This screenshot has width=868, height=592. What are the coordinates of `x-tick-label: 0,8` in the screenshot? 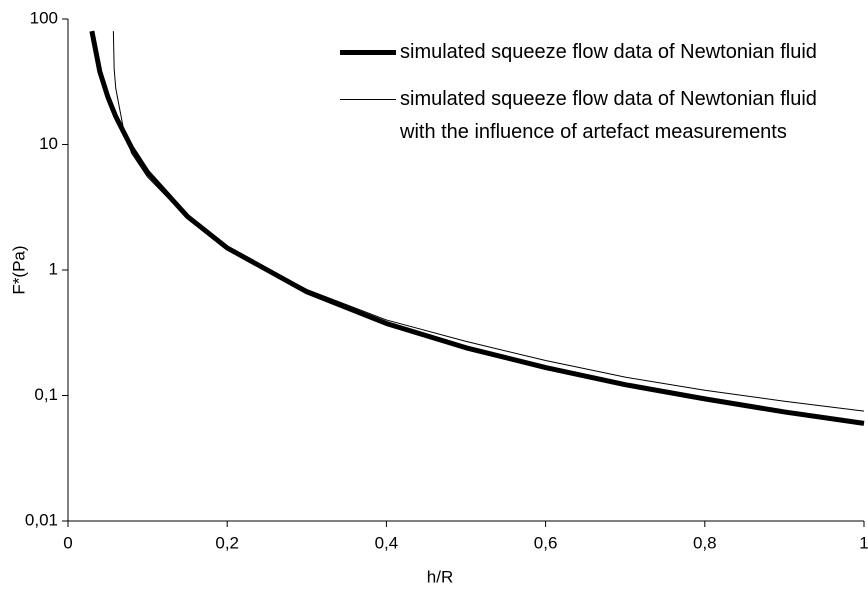 It's located at (705, 542).